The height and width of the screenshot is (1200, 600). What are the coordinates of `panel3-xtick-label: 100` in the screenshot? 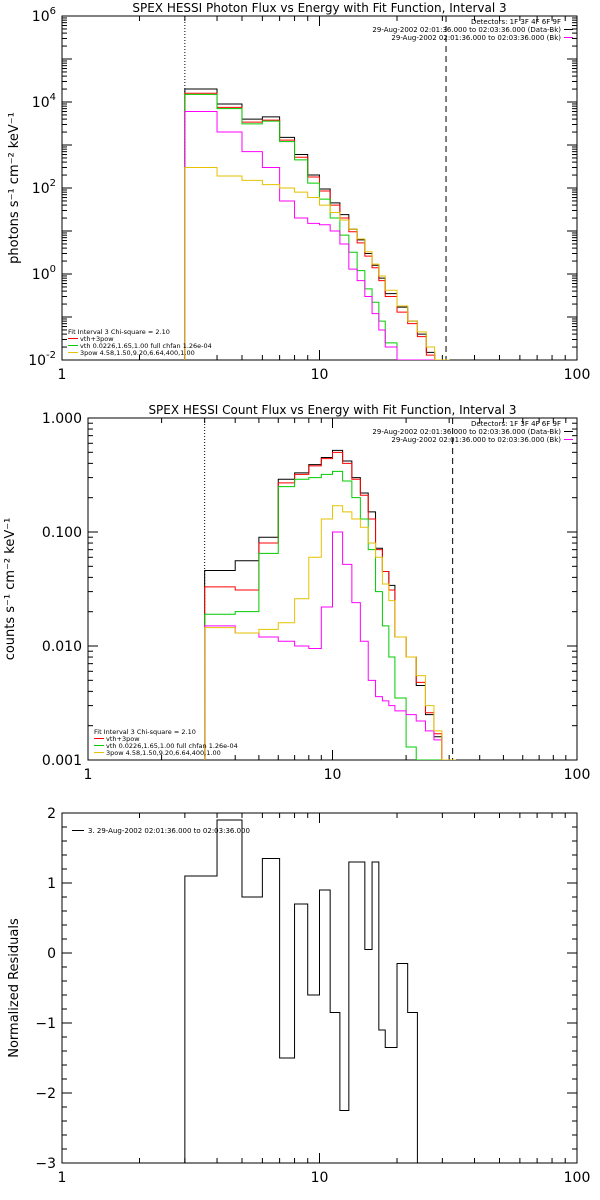 It's located at (577, 1178).